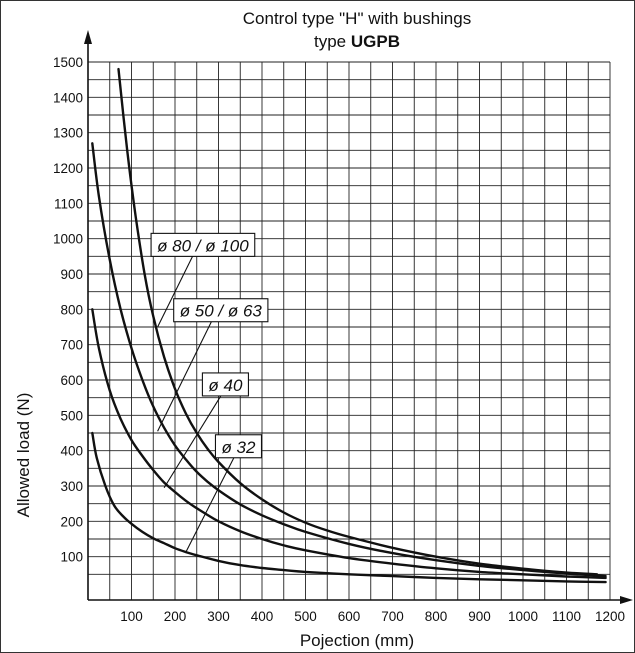  I want to click on series-callout: ø 32, so click(224, 493).